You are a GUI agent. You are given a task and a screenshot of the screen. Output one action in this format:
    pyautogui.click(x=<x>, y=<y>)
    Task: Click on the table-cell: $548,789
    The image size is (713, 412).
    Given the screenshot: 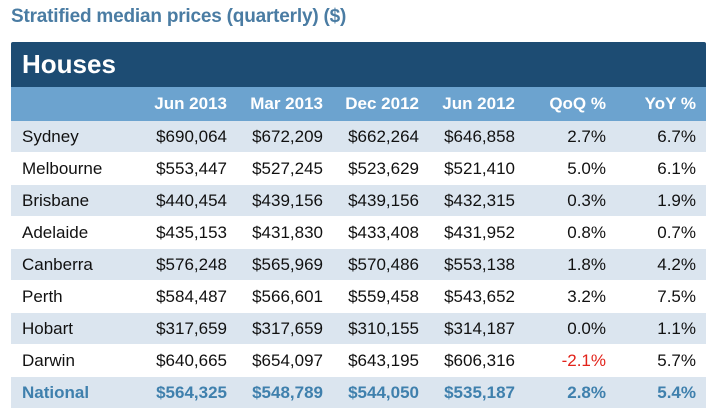 What is the action you would take?
    pyautogui.click(x=275, y=392)
    